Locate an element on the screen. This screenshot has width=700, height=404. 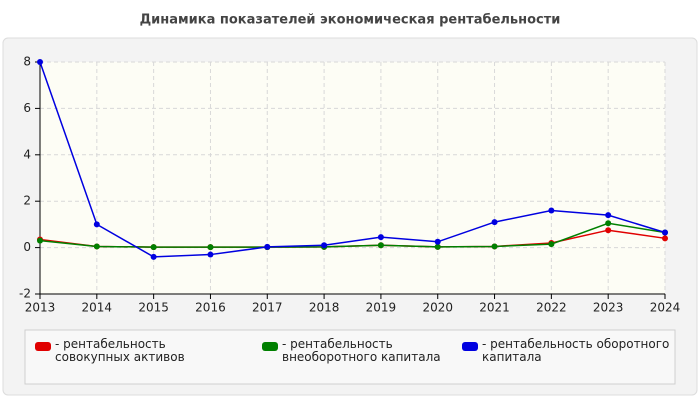
x-tick-label: 2022 is located at coordinates (551, 308).